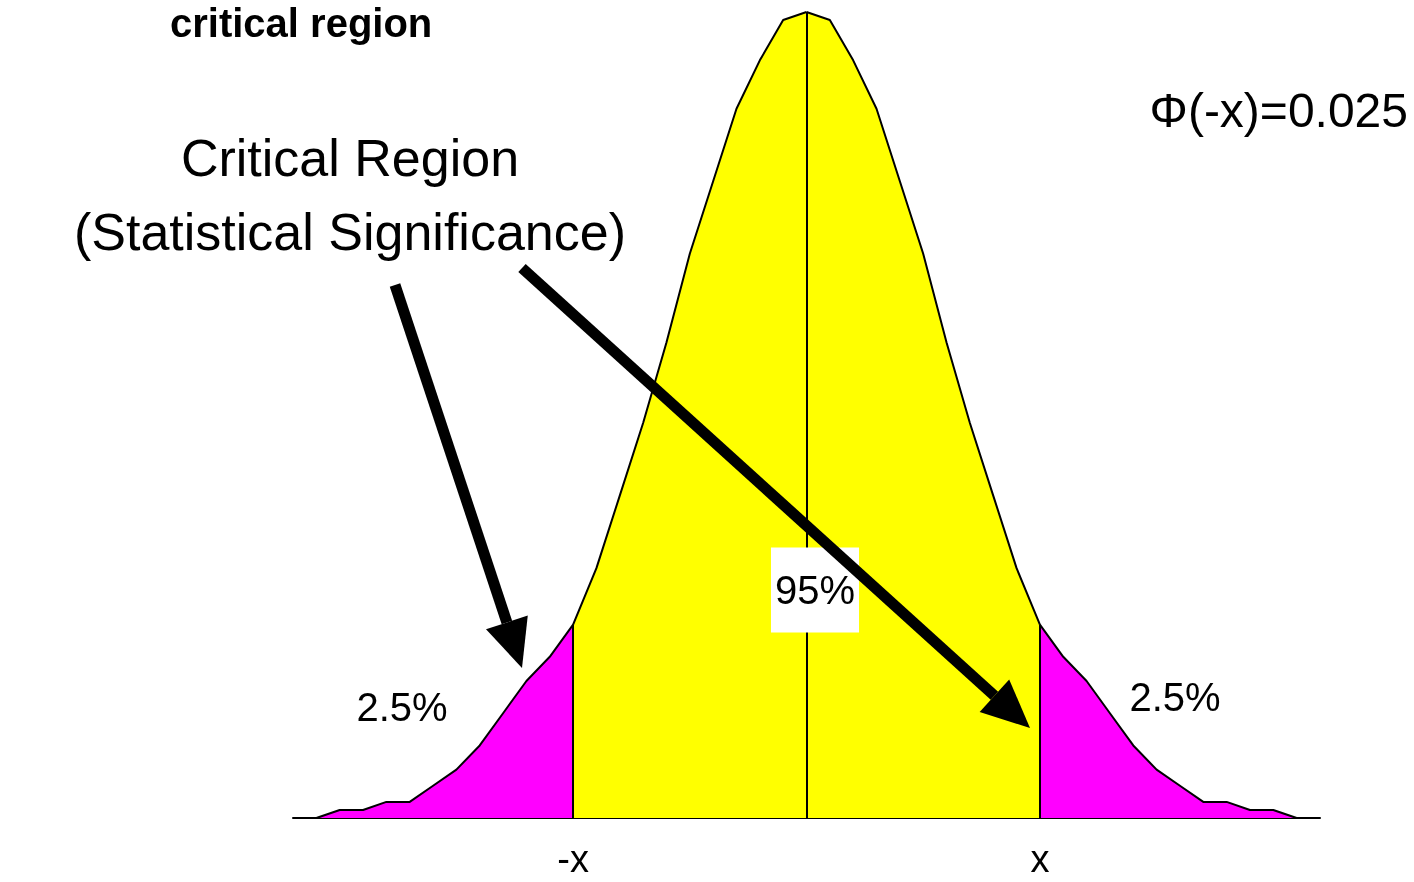 The image size is (1414, 882). I want to click on annotation: Φ(-x)=0.025, so click(1278, 110).